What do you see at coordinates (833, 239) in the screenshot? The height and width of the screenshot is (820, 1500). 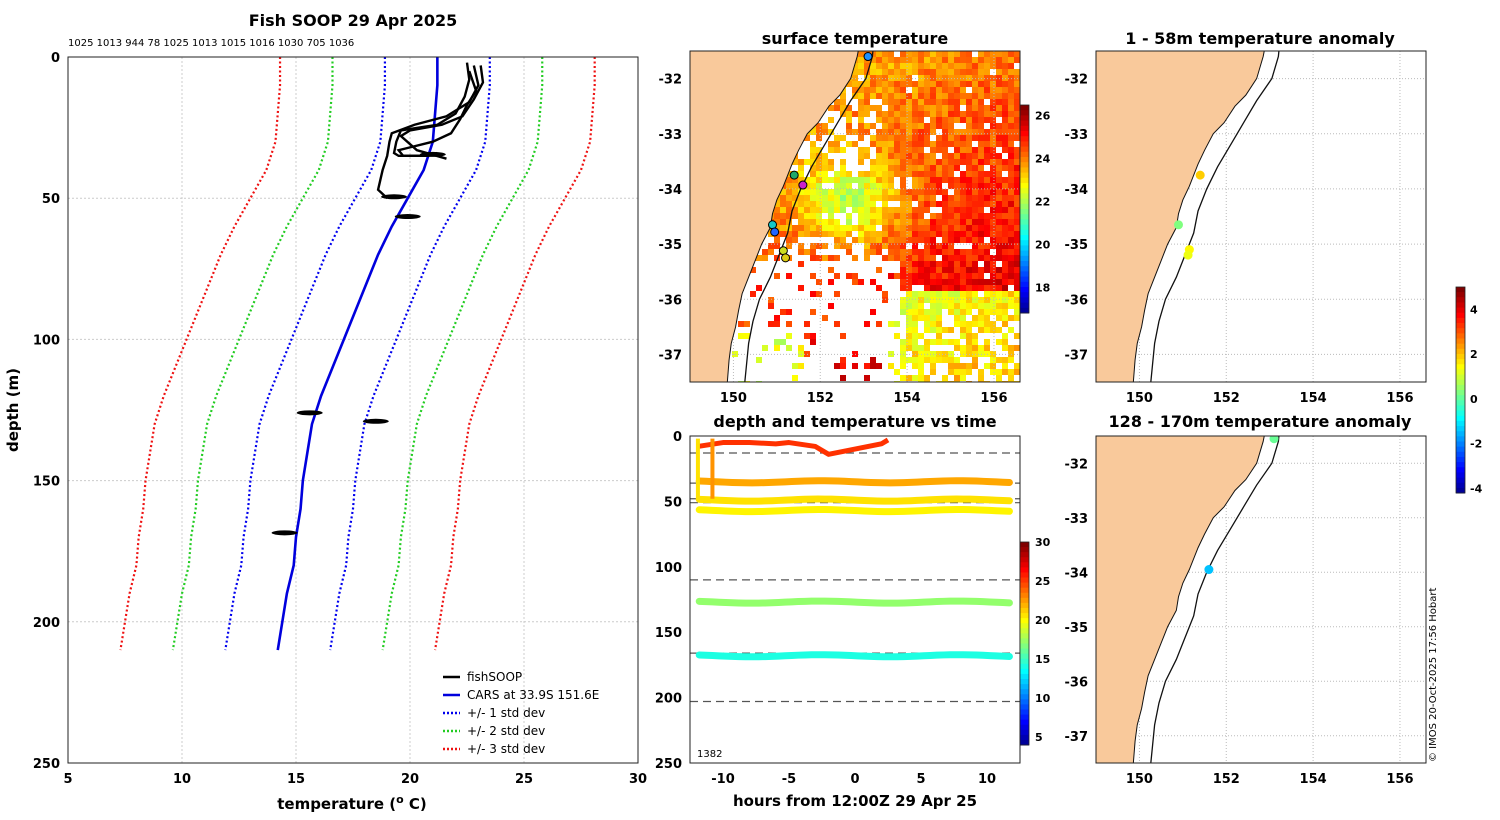 I see `sst-ticks: 150 152 154 156-32-33-34-35-36-37` at bounding box center [833, 239].